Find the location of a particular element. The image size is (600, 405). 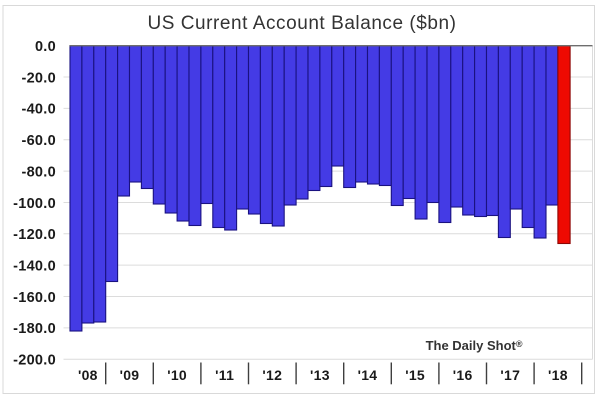

svg-text: -40.0 is located at coordinates (38, 110).